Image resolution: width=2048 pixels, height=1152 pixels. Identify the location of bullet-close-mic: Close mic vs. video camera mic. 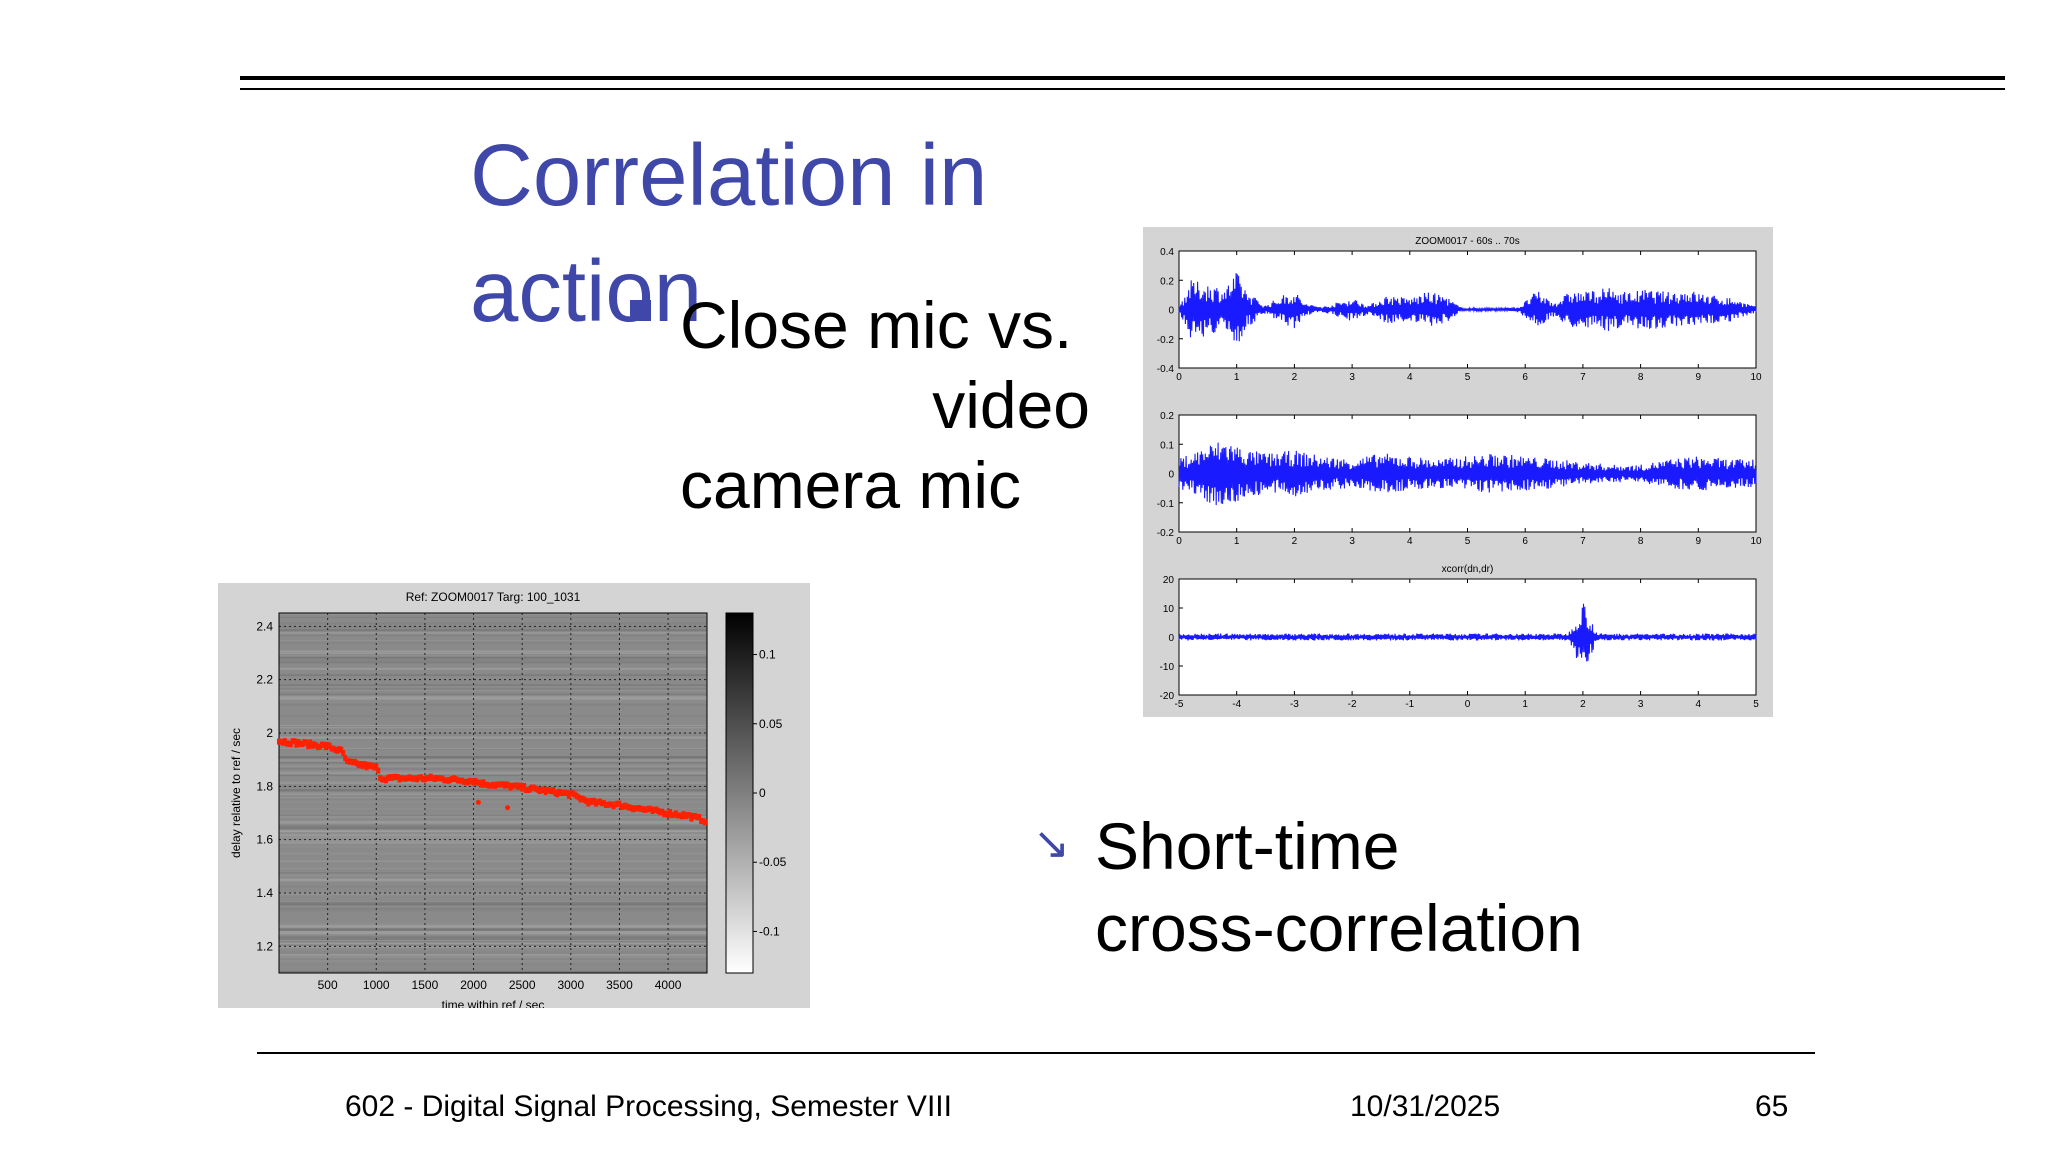
(890, 405).